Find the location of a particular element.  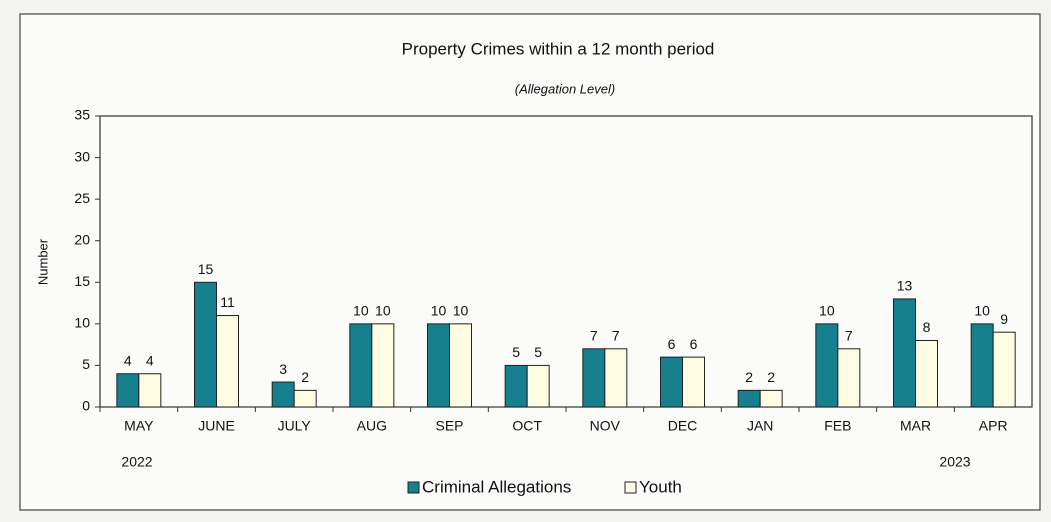

y-axis-label: Number is located at coordinates (42, 261).